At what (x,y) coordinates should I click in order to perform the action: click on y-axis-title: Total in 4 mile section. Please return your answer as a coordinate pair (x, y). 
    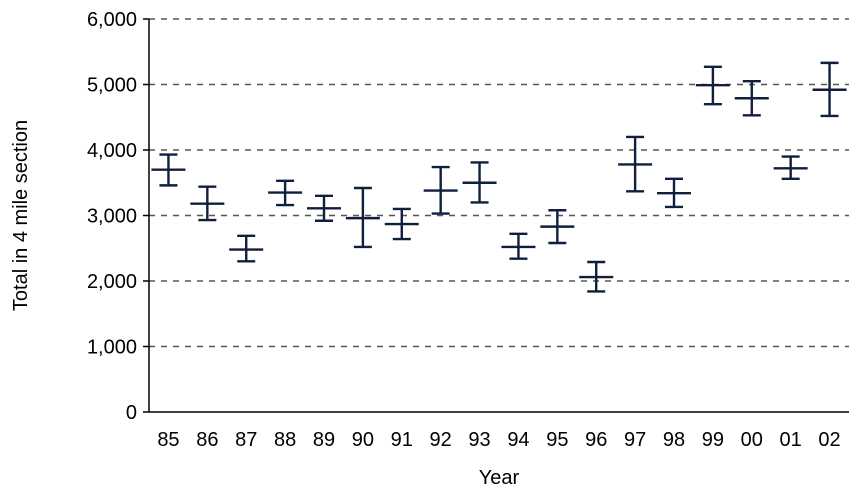
    Looking at the image, I should click on (21, 215).